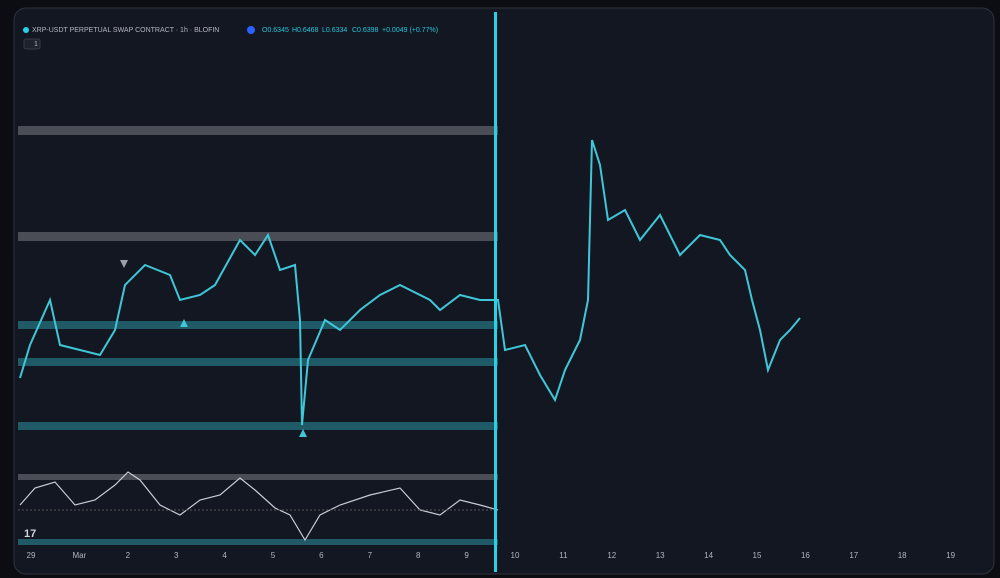 This screenshot has height=578, width=1000. What do you see at coordinates (515, 555) in the screenshot?
I see `time-label: 10` at bounding box center [515, 555].